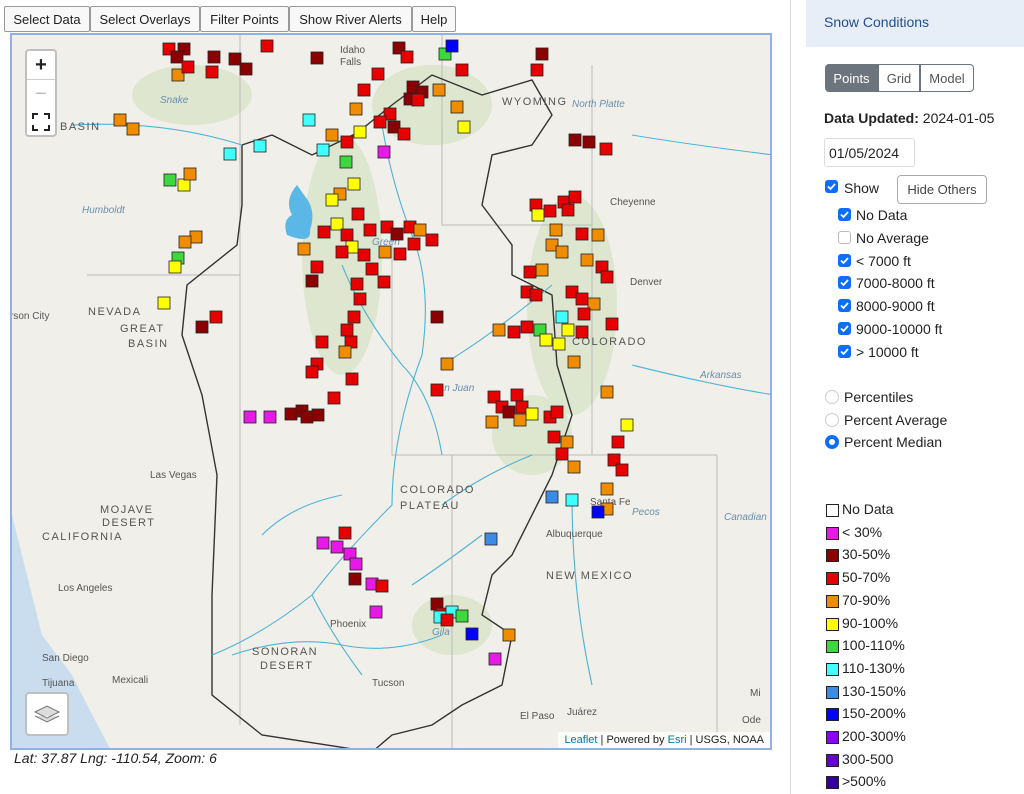 Image resolution: width=1024 pixels, height=794 pixels. I want to click on hide-others-button: Hide Others, so click(942, 189).